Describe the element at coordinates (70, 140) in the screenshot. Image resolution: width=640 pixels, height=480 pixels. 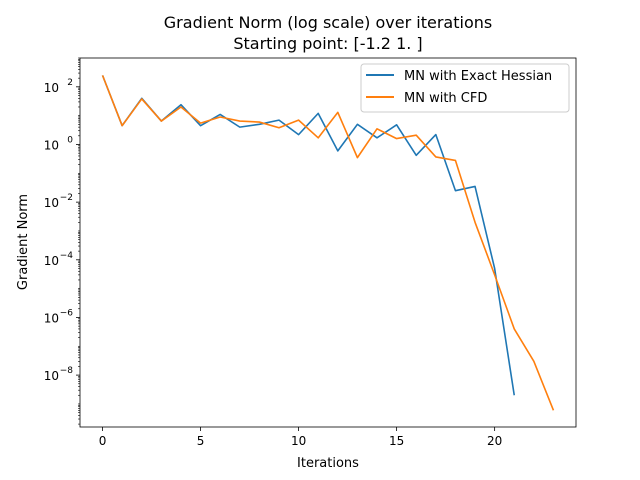
I see `y-tick-exponent: 0` at that location.